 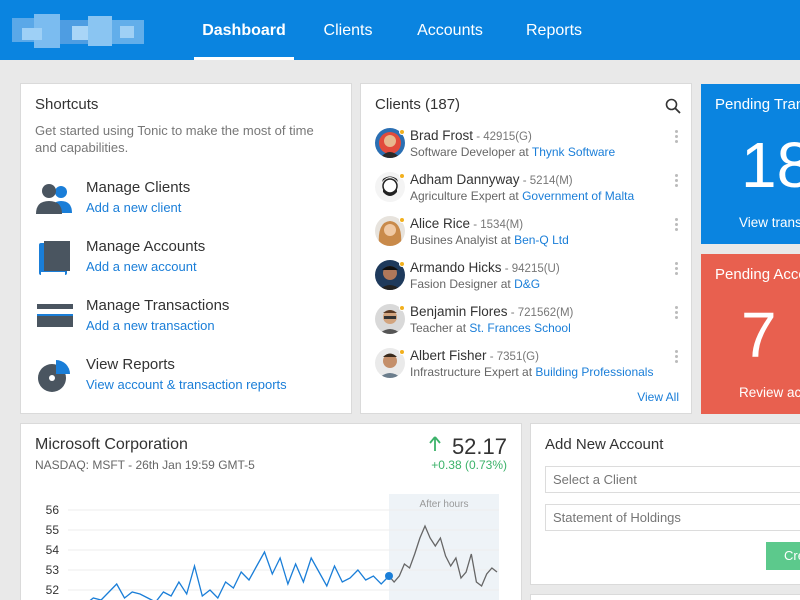 What do you see at coordinates (138, 187) in the screenshot?
I see `manage-clients-title: Manage Clients` at bounding box center [138, 187].